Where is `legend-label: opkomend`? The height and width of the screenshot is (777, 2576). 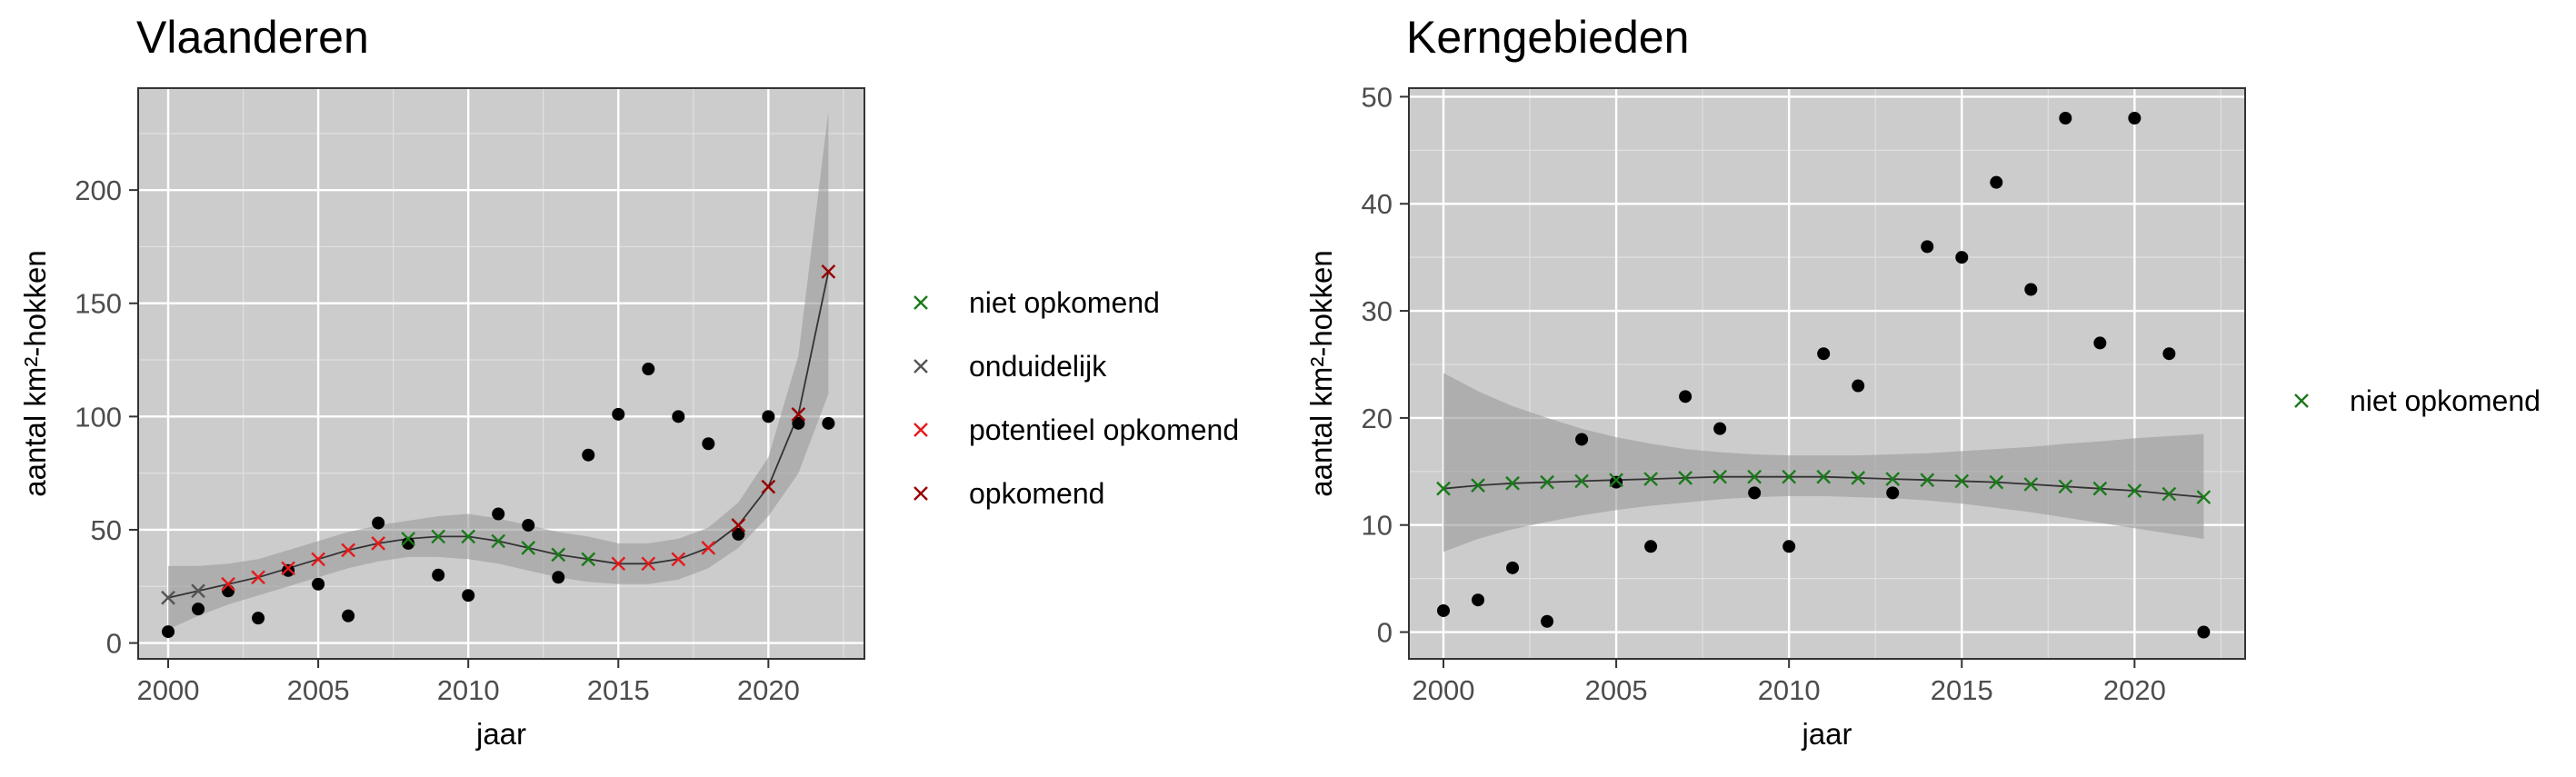 legend-label: opkomend is located at coordinates (1036, 493).